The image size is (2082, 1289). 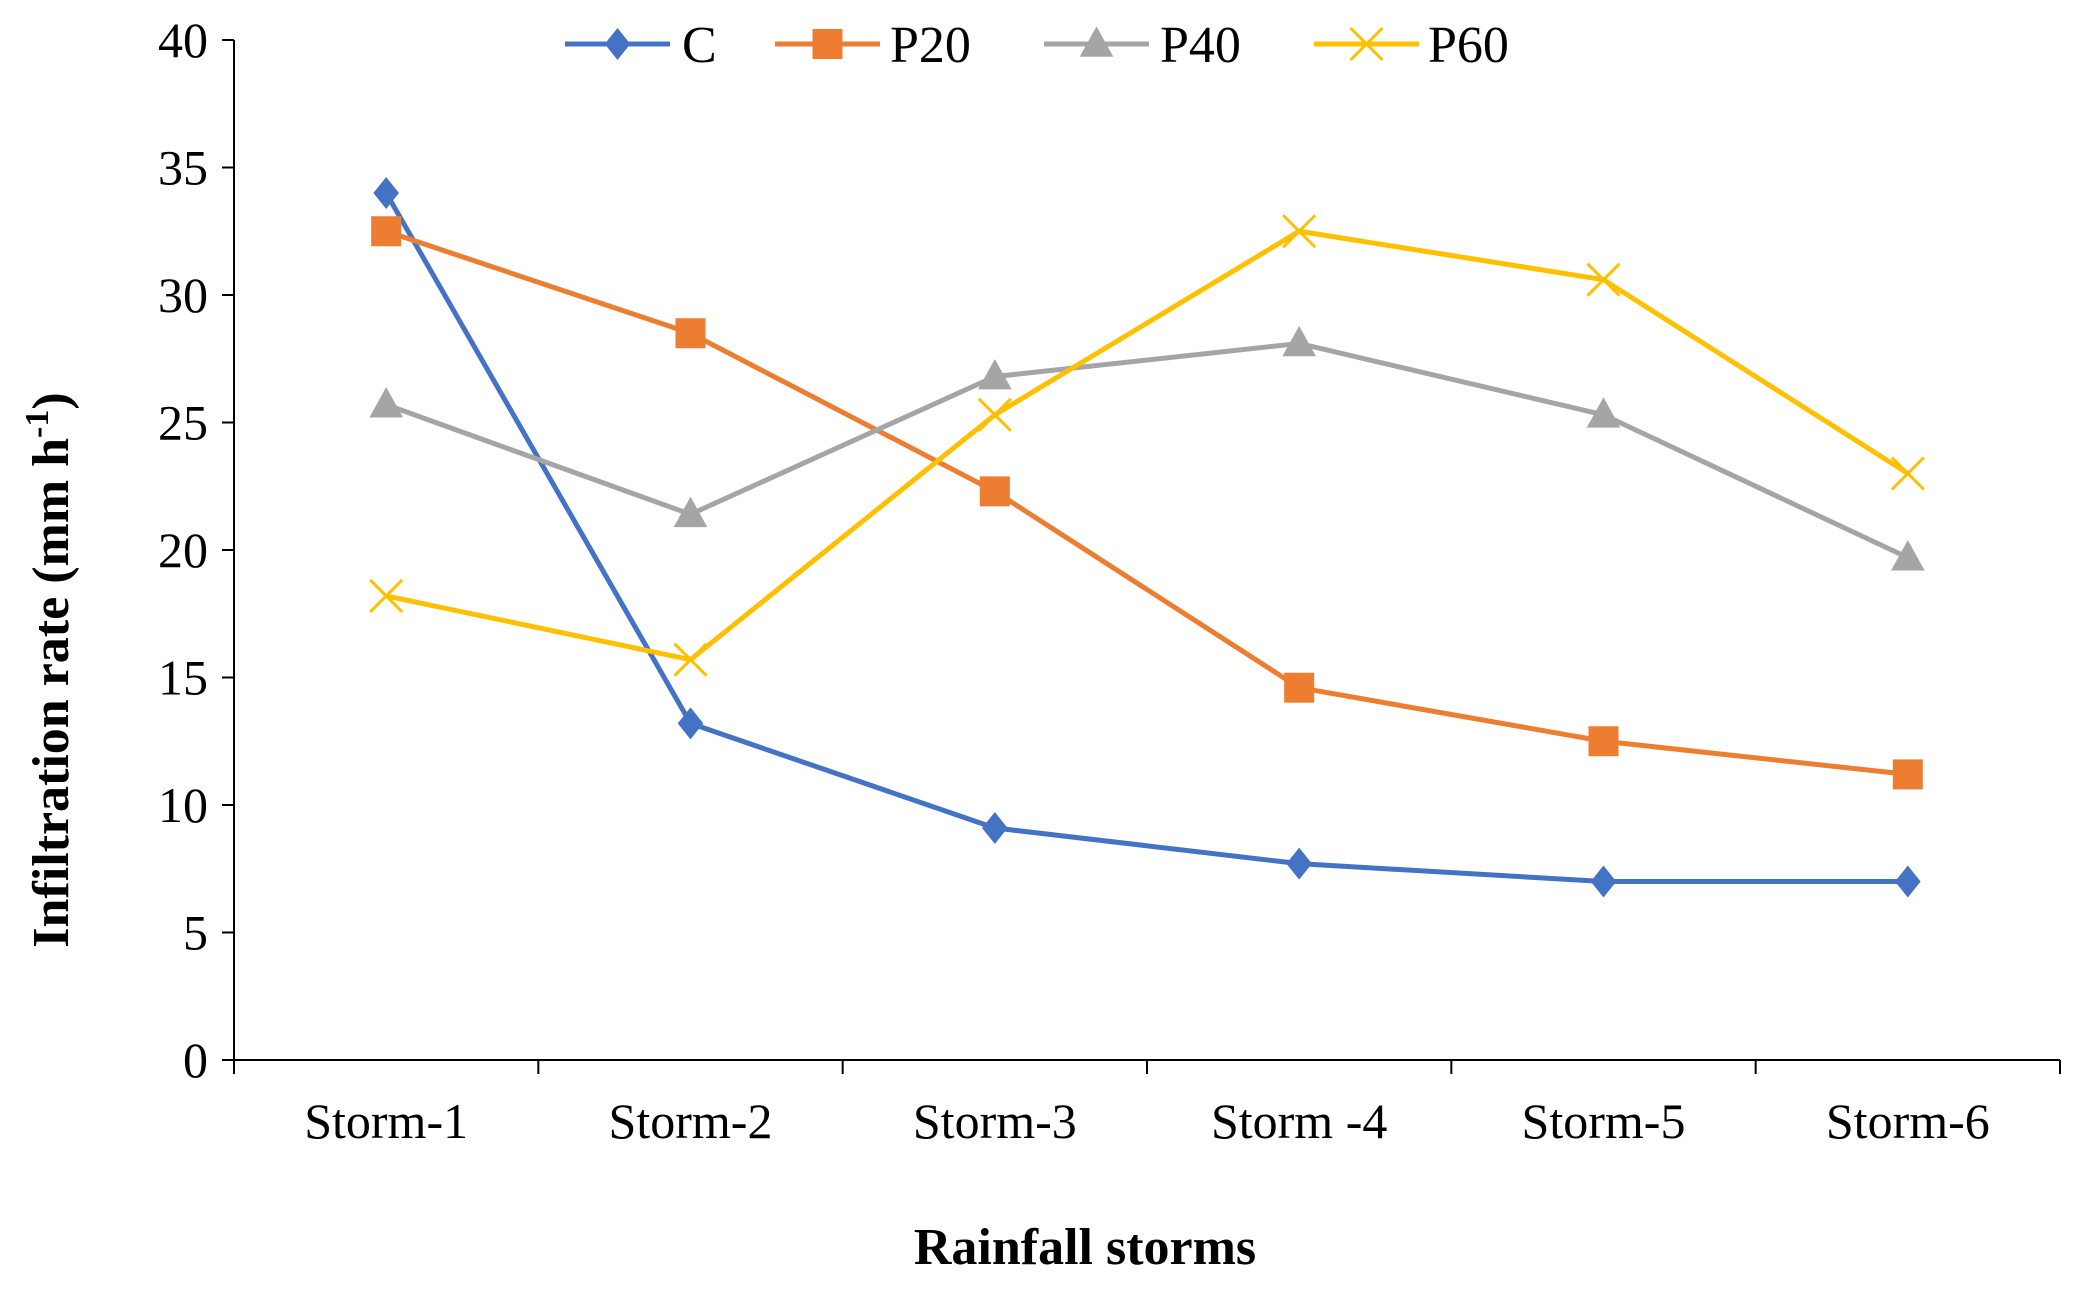 I want to click on legend-p20-marker, so click(x=827, y=44).